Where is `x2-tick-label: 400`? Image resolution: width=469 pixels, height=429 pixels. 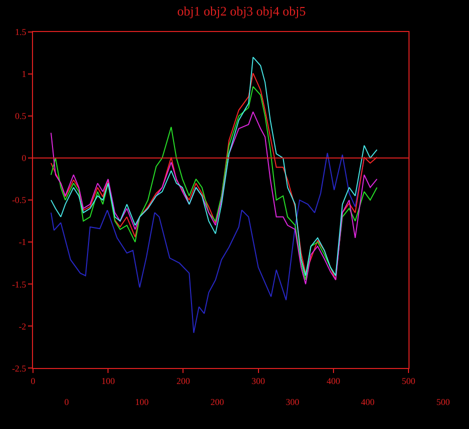
x2-tick-label: 400 is located at coordinates (368, 402).